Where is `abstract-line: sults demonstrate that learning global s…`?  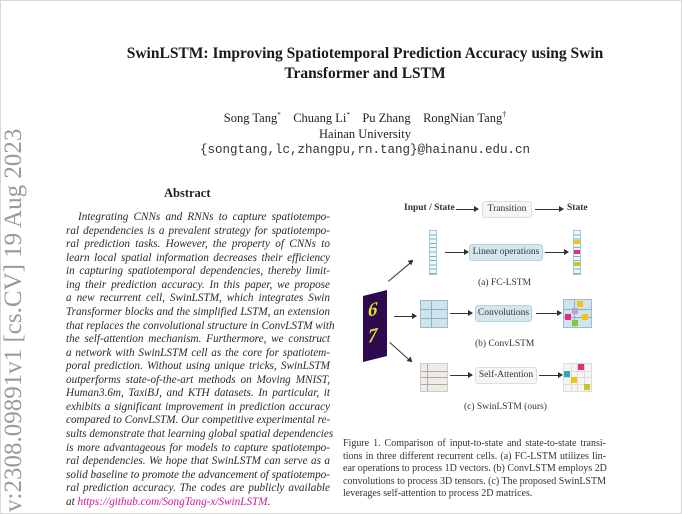 abstract-line: sults demonstrate that learning global s… is located at coordinates (200, 434).